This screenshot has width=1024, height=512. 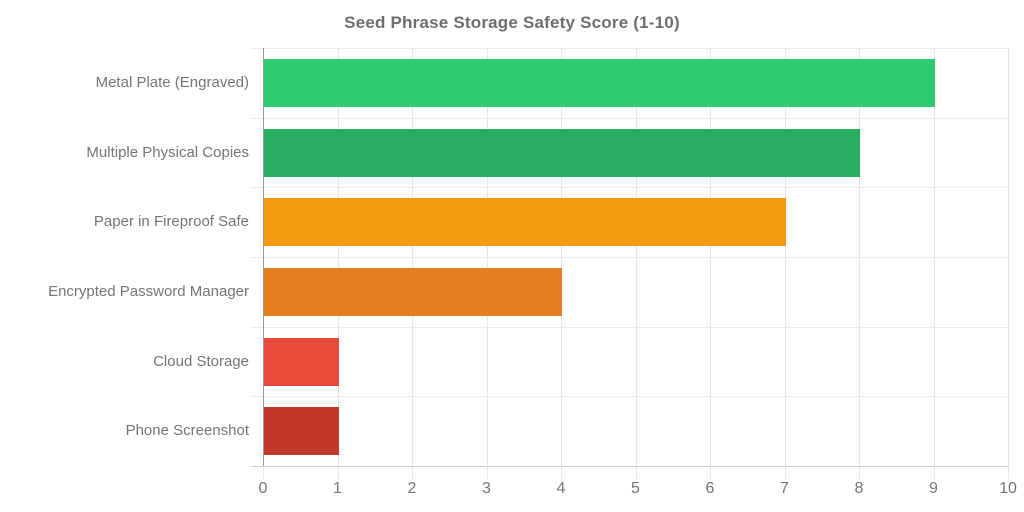 I want to click on x-tick-label: 10, so click(x=1008, y=488).